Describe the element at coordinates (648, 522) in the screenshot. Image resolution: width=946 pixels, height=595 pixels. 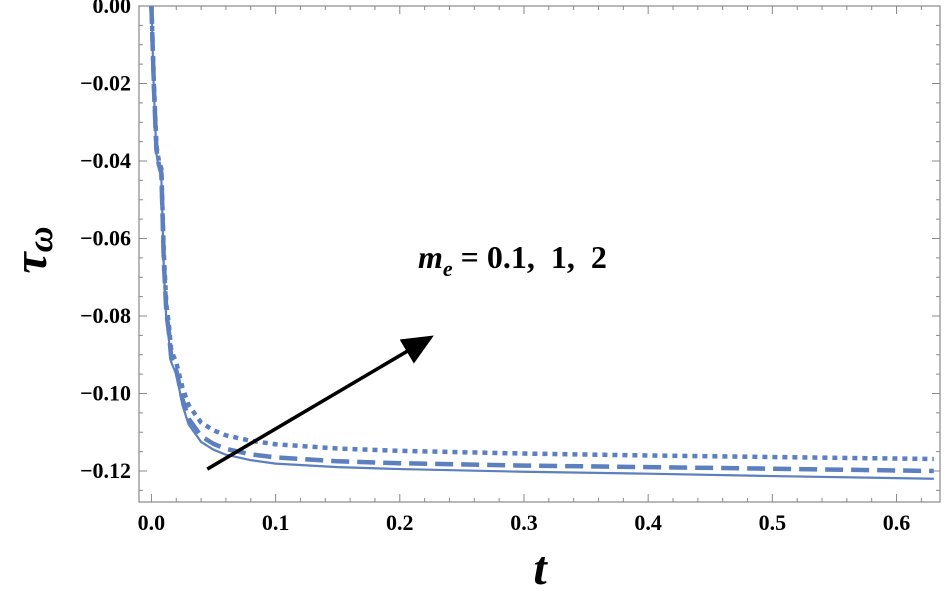
I see `x-tick-label: 0.4` at that location.